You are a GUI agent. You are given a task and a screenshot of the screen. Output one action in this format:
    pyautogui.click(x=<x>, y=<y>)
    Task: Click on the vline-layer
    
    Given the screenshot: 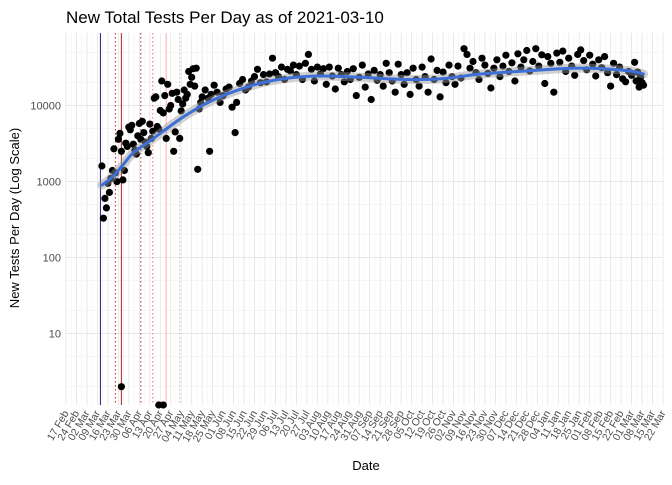 What is the action you would take?
    pyautogui.click(x=140, y=219)
    